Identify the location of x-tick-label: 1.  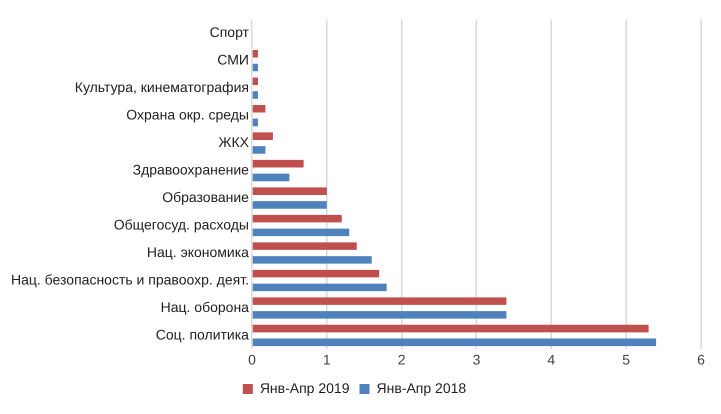
(326, 359).